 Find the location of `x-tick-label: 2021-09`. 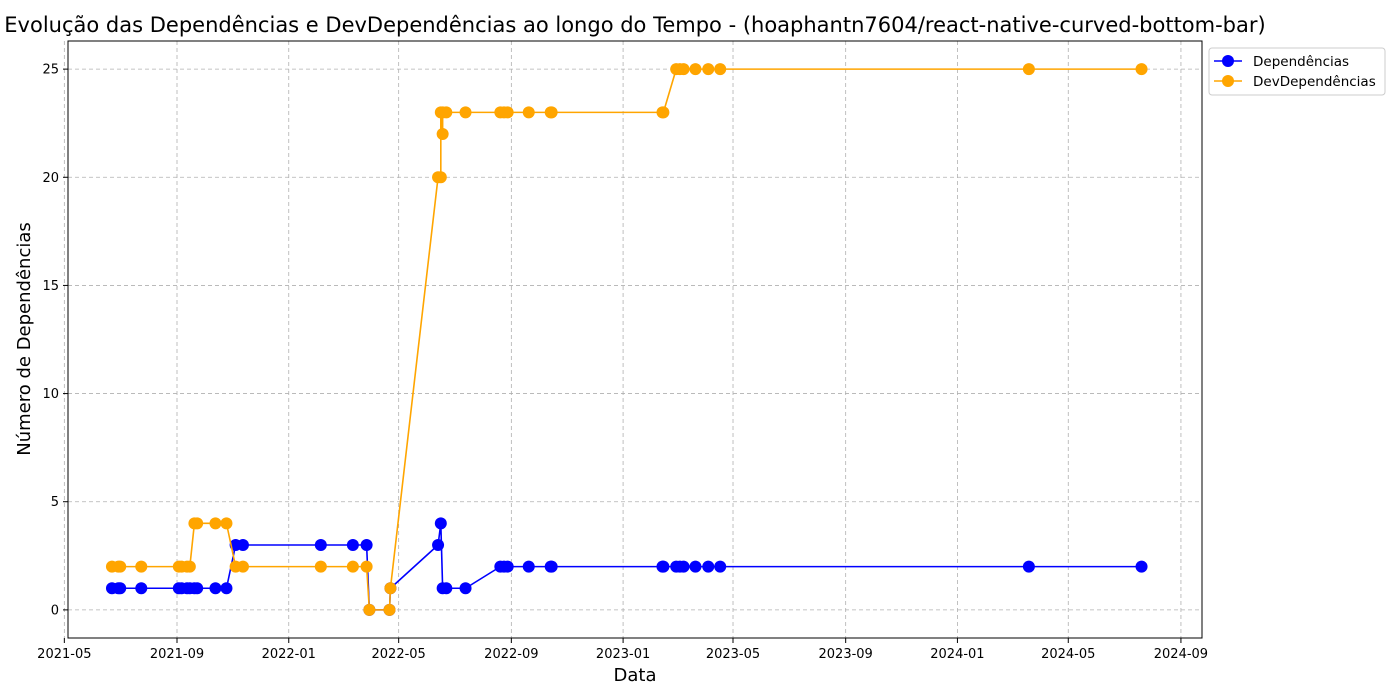

x-tick-label: 2021-09 is located at coordinates (177, 654).